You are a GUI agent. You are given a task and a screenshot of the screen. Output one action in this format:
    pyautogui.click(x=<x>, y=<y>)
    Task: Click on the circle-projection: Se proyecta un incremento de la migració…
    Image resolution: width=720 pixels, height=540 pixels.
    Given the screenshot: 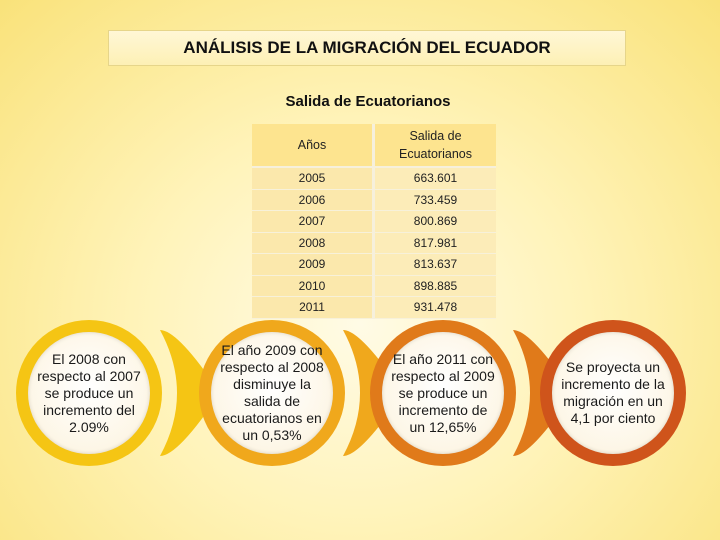 What is the action you would take?
    pyautogui.click(x=613, y=393)
    